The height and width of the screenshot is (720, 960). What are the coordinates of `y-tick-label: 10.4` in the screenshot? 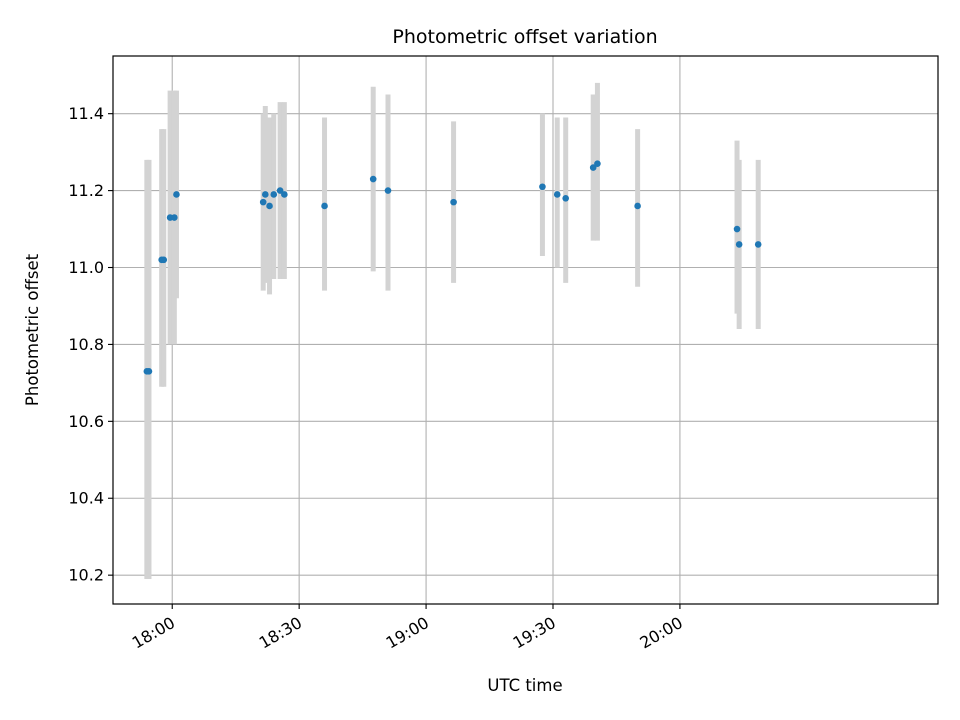 It's located at (86, 498).